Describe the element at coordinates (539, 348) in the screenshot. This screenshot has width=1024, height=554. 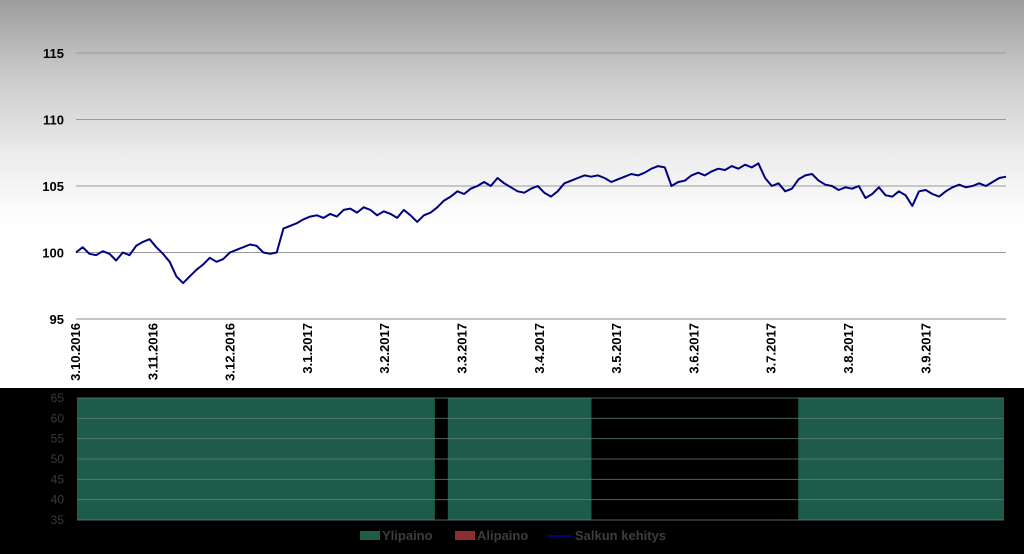
I see `x-tick-label: 3.4.2017` at that location.